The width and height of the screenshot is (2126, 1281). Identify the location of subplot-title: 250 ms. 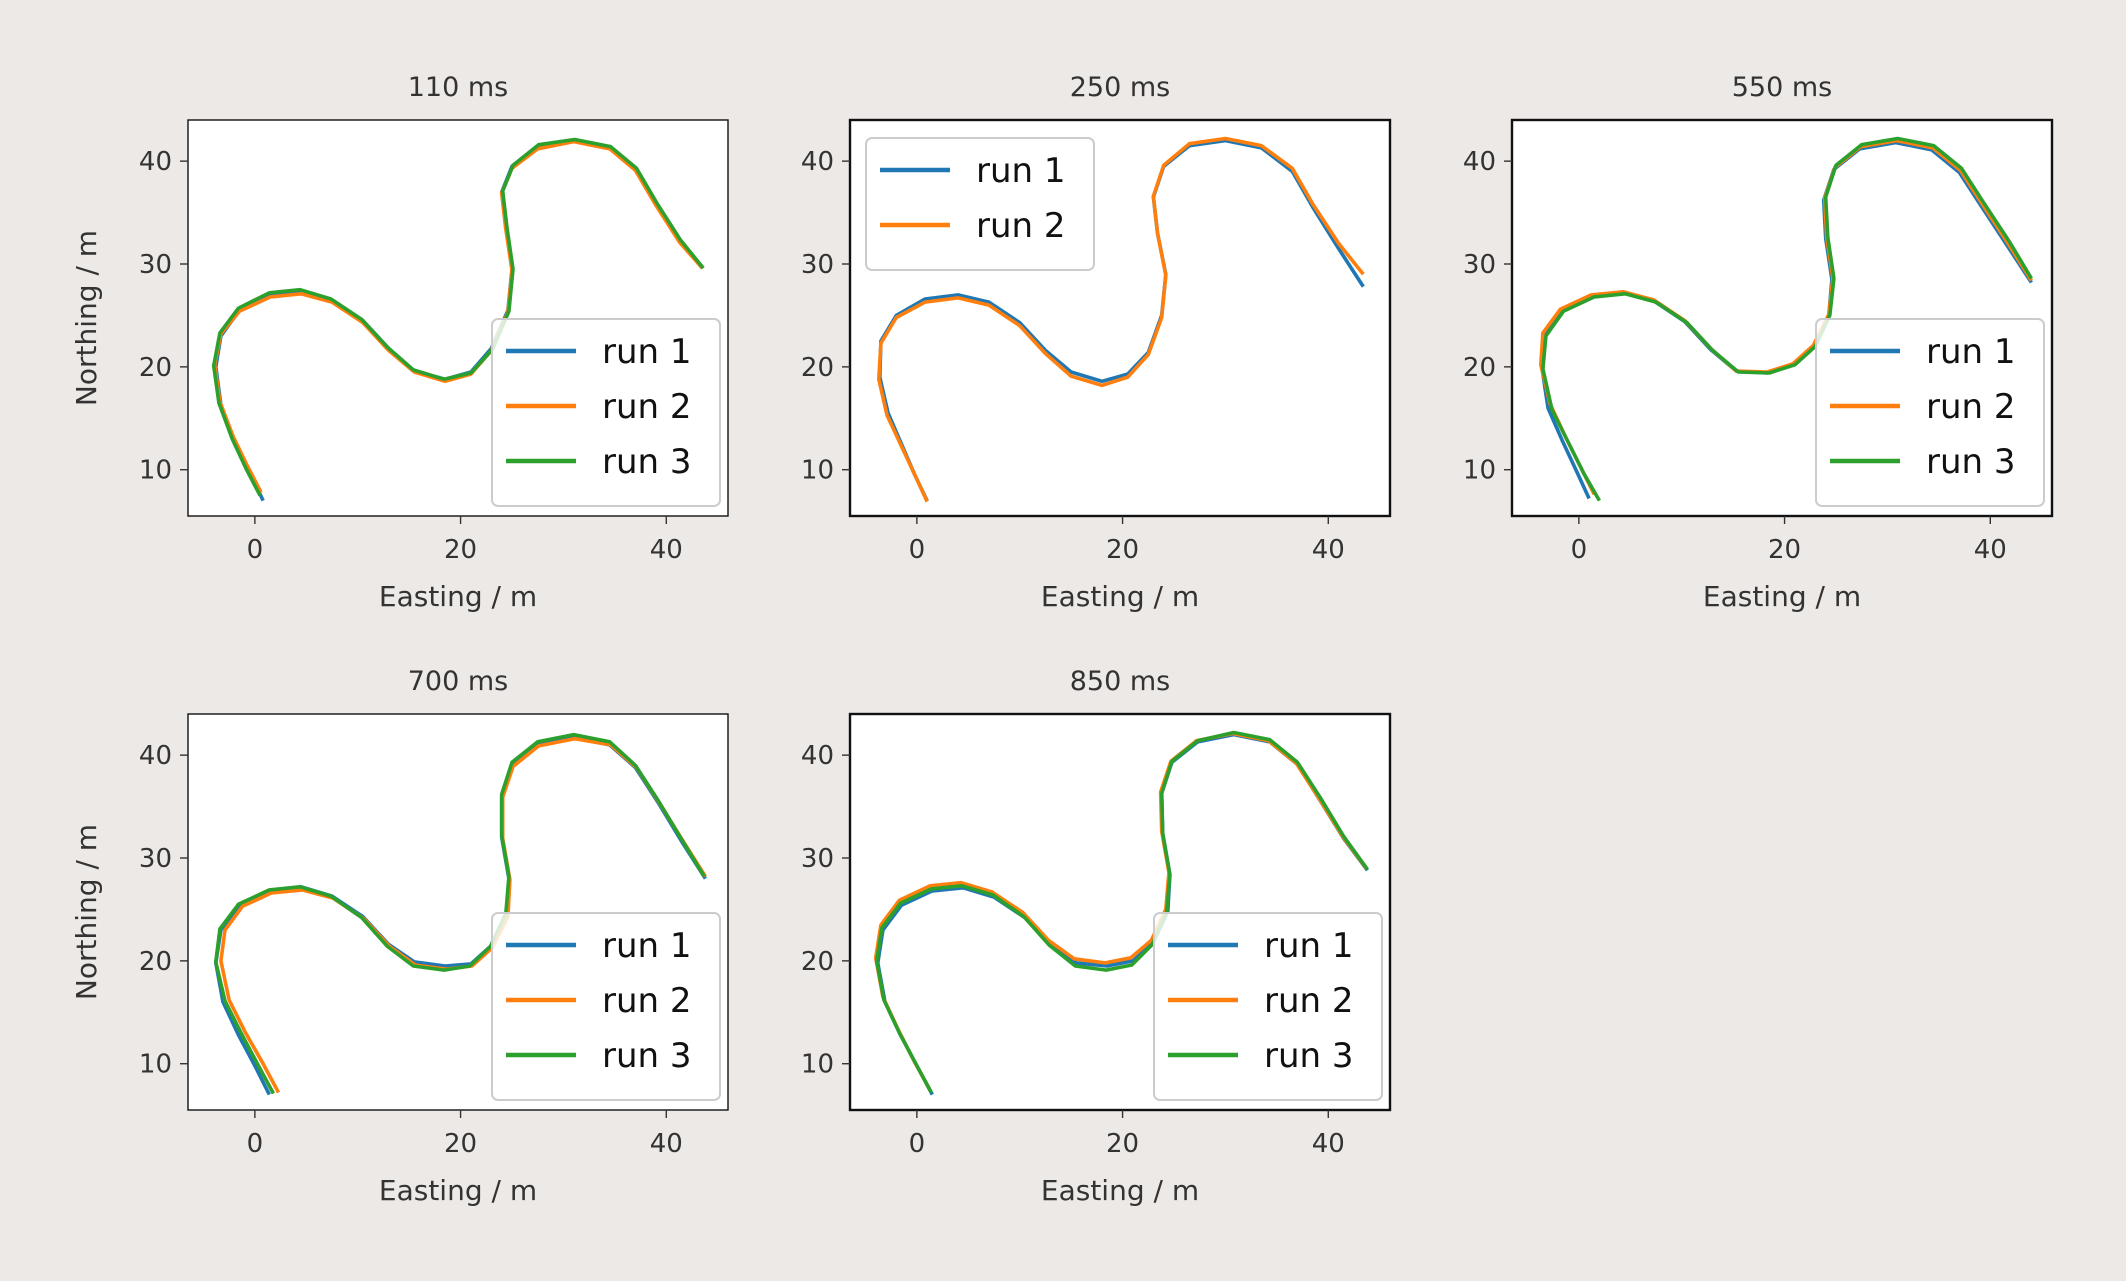
(1120, 87).